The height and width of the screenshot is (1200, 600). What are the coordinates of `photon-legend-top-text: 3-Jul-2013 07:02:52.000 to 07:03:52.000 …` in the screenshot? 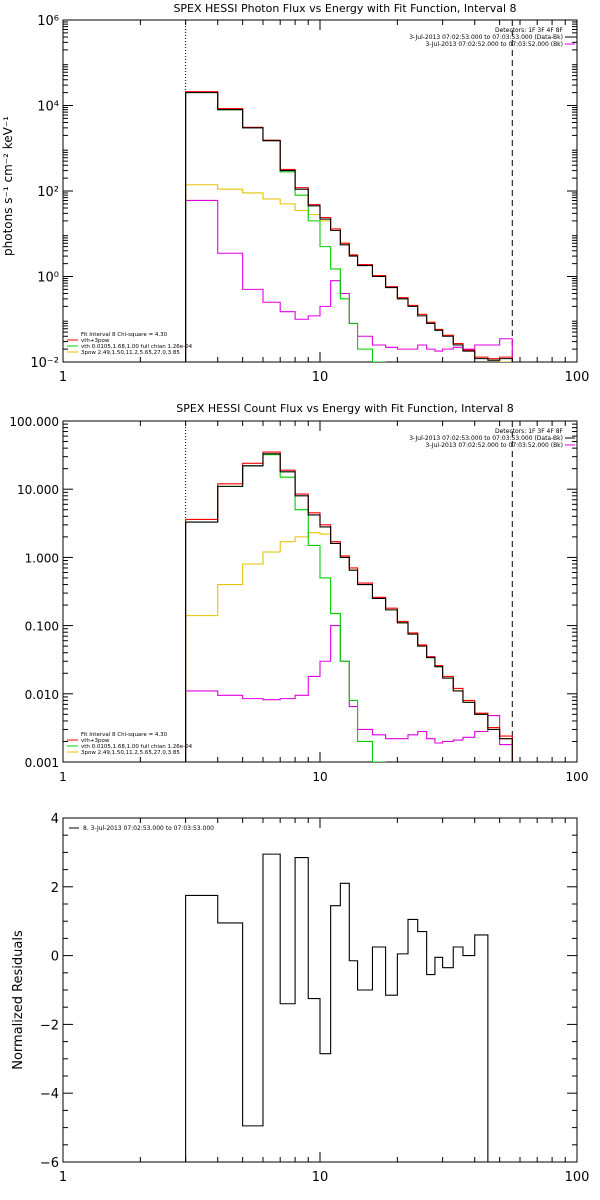 It's located at (494, 44).